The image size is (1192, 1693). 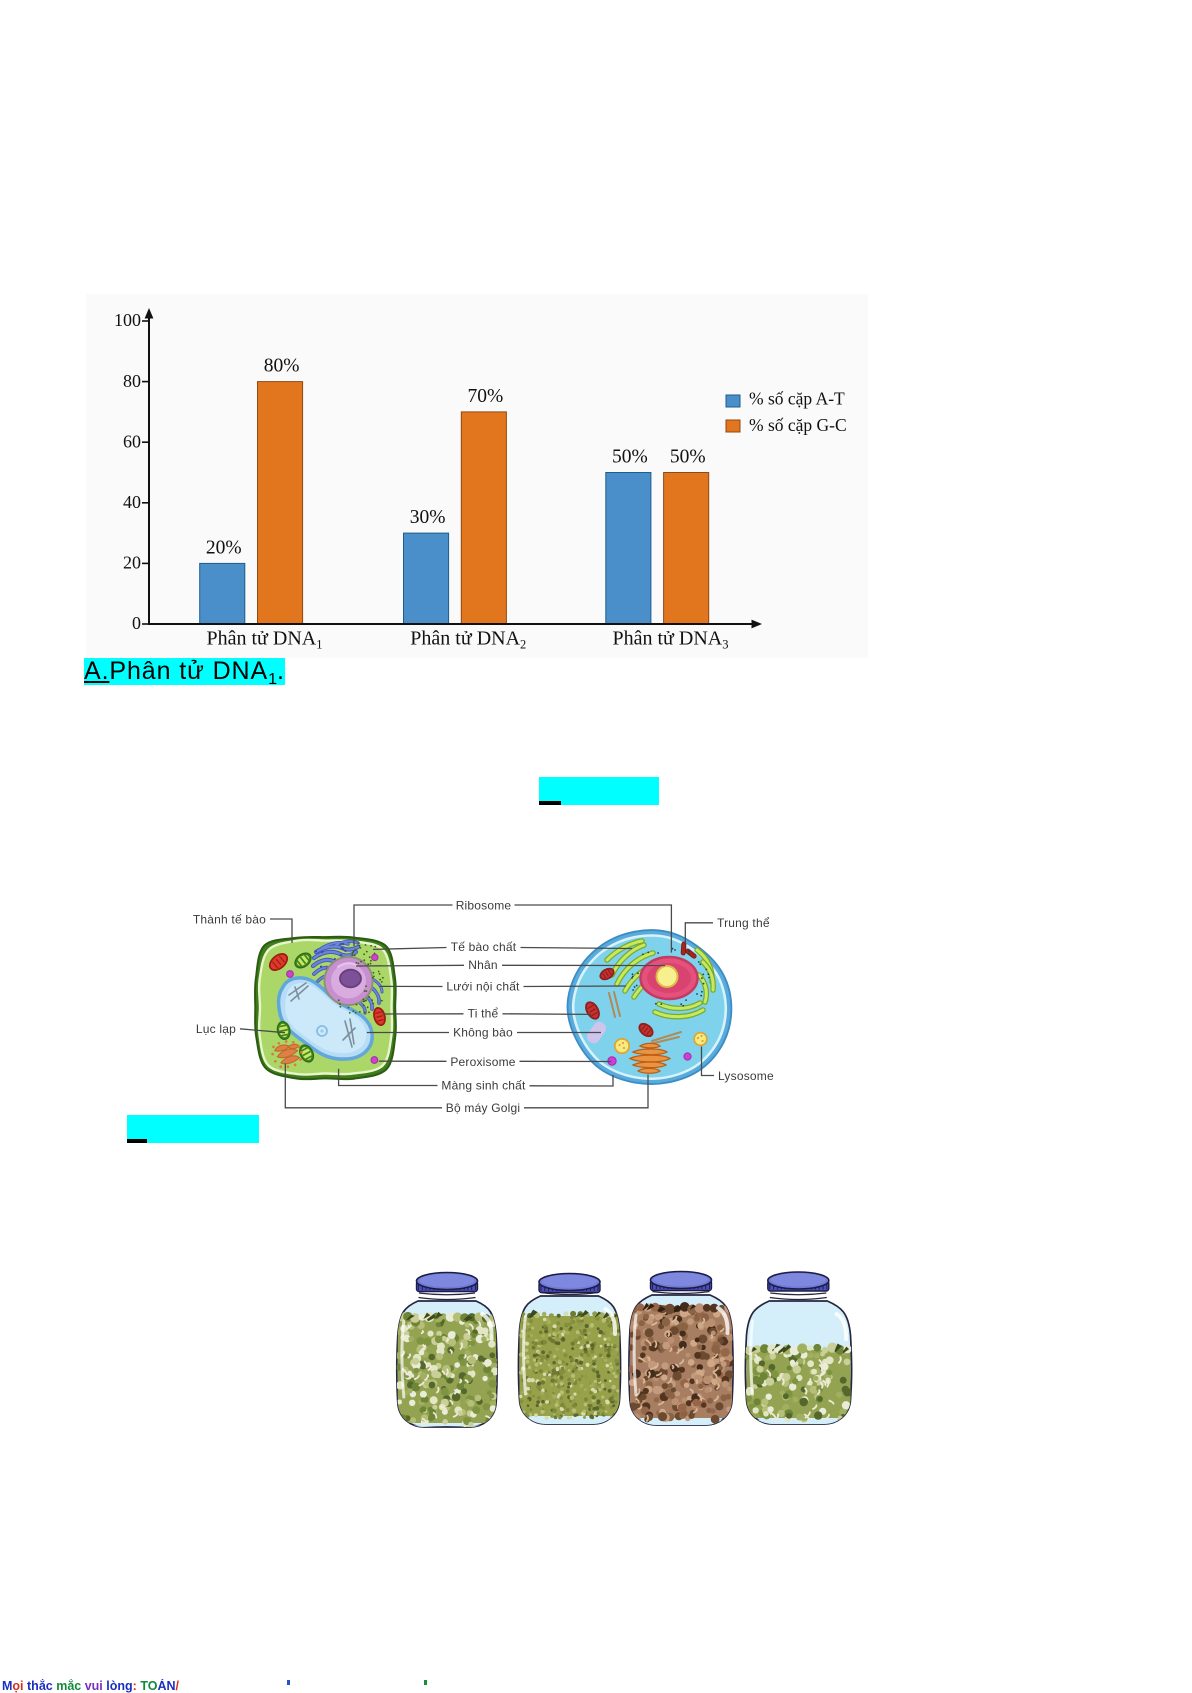 I want to click on svg-text: Lysosome, so click(x=746, y=1076).